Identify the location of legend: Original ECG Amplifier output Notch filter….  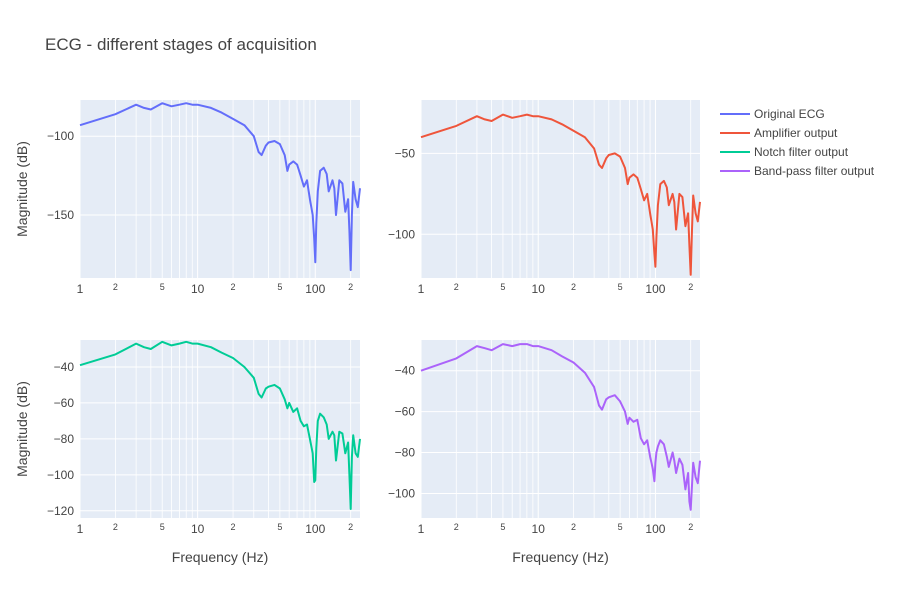
(797, 142).